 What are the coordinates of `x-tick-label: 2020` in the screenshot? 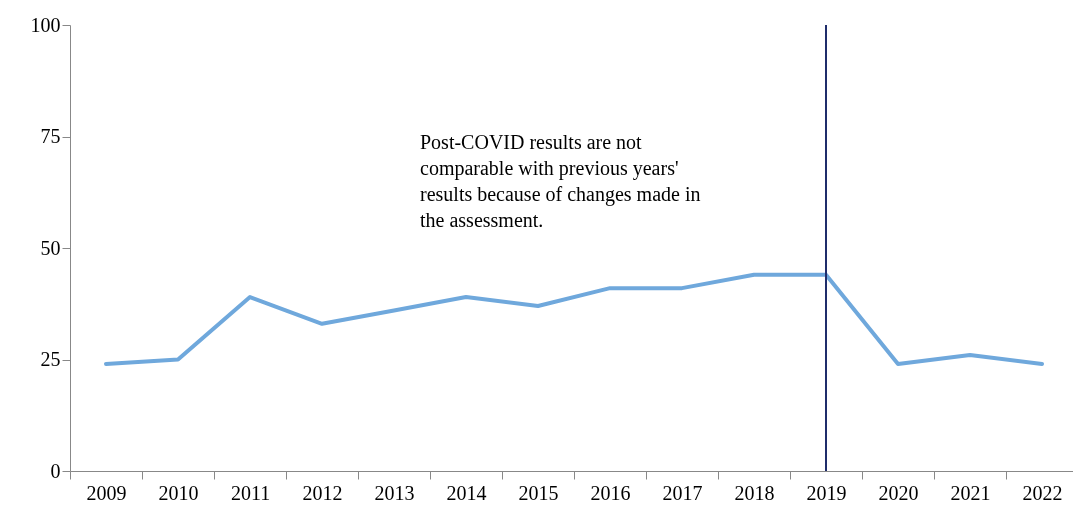 It's located at (898, 492).